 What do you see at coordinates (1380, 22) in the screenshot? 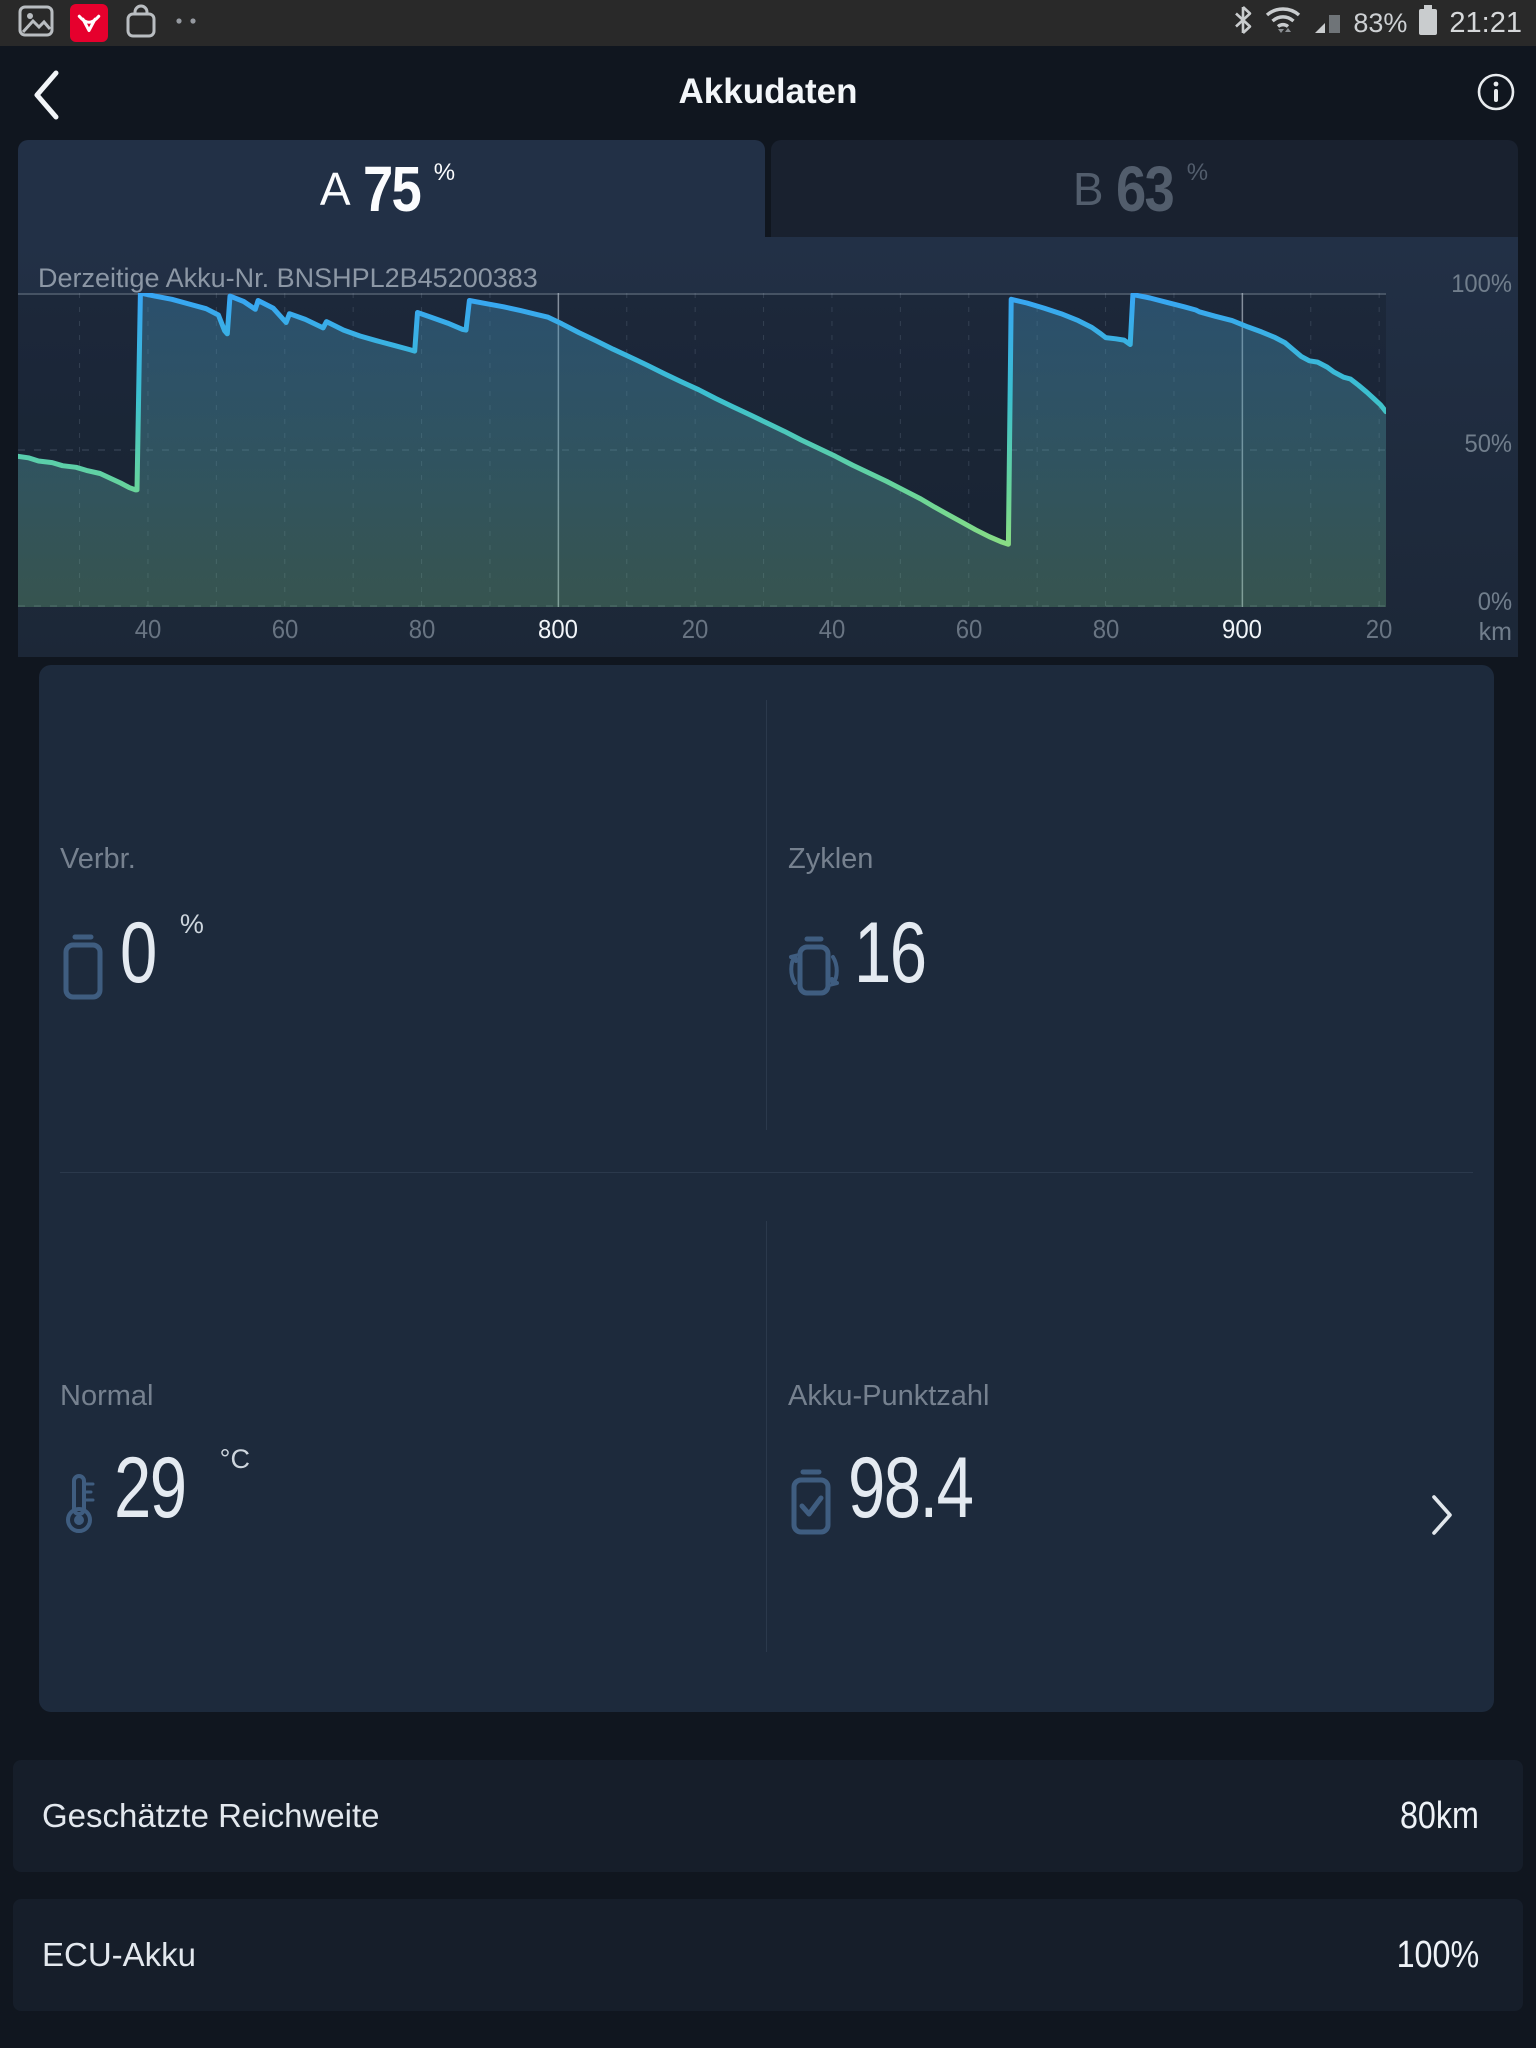
I see `statusbar-battery-percent: 83%` at bounding box center [1380, 22].